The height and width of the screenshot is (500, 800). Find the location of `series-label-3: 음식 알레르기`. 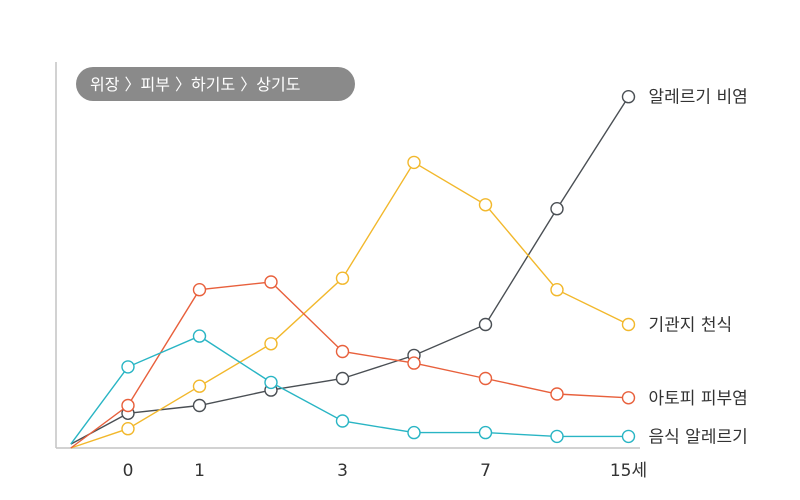

series-label-3: 음식 알레르기 is located at coordinates (698, 437).